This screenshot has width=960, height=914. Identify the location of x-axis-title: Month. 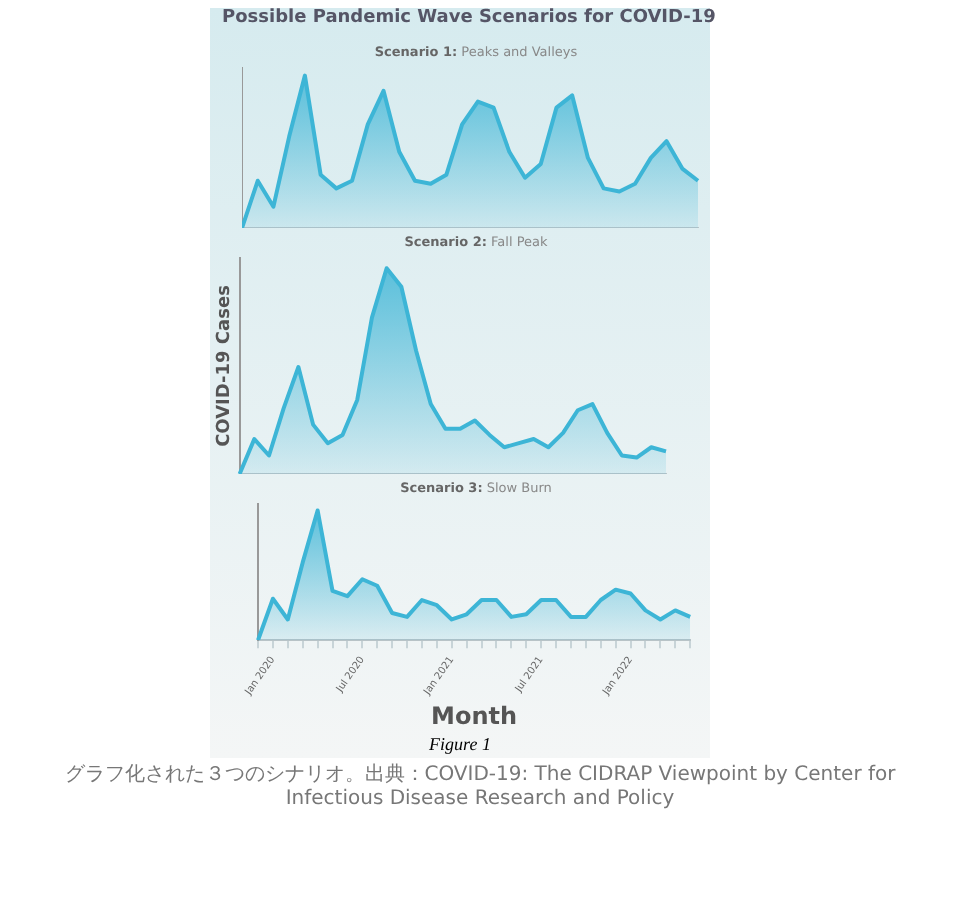
(474, 715).